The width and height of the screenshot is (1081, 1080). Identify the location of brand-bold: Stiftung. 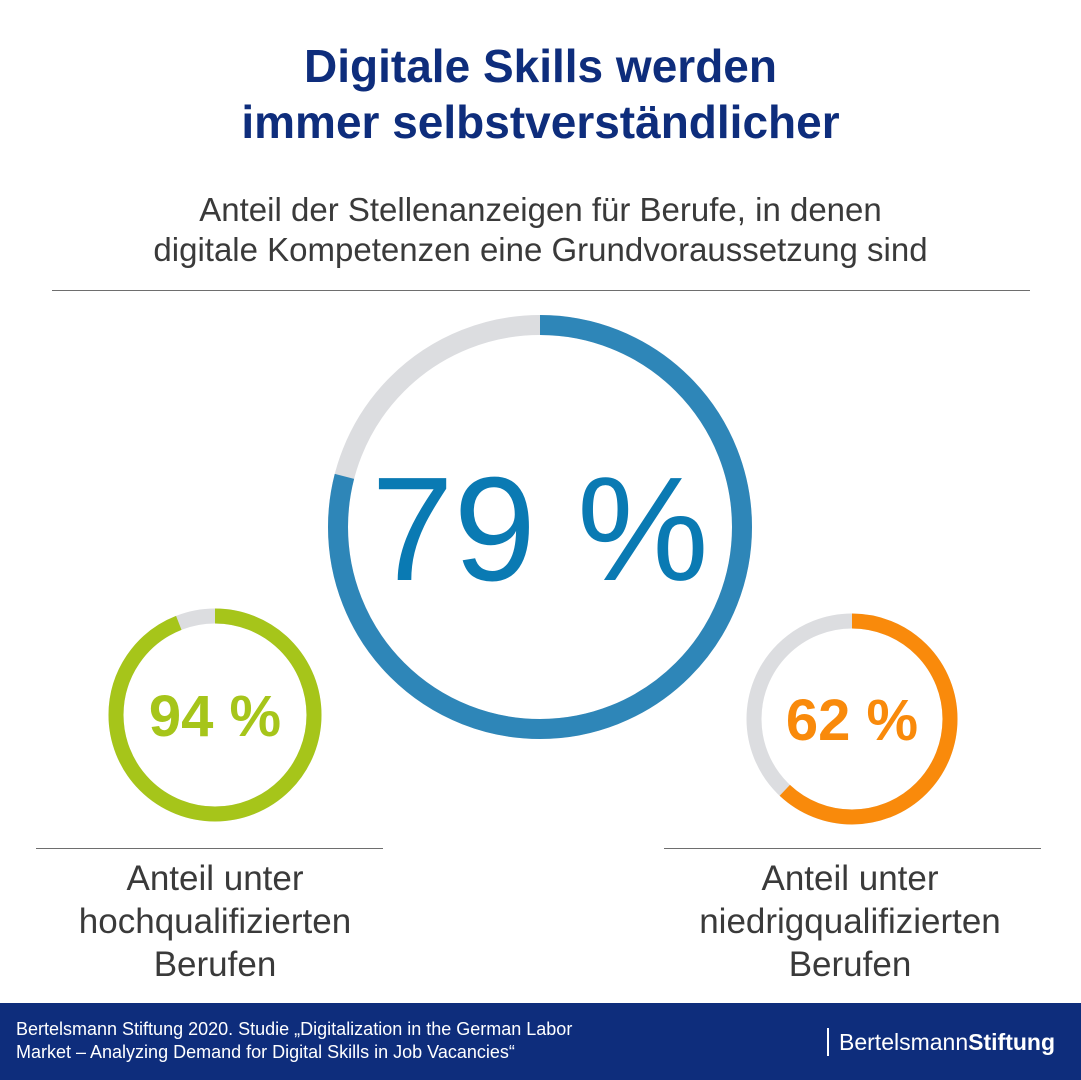
(1011, 1042).